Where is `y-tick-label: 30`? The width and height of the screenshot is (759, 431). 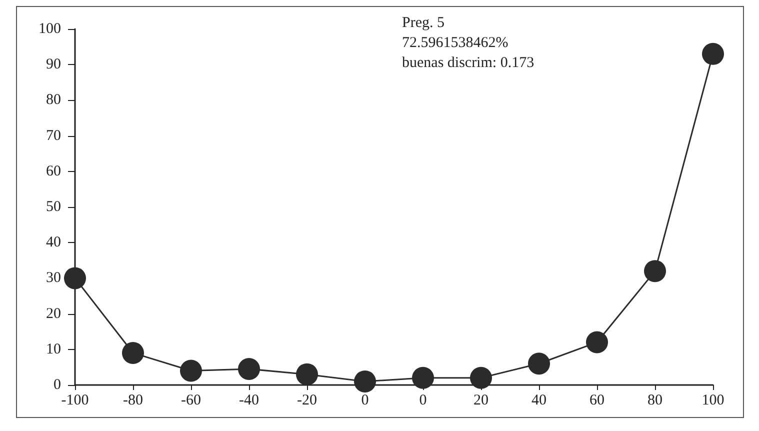 y-tick-label: 30 is located at coordinates (53, 278).